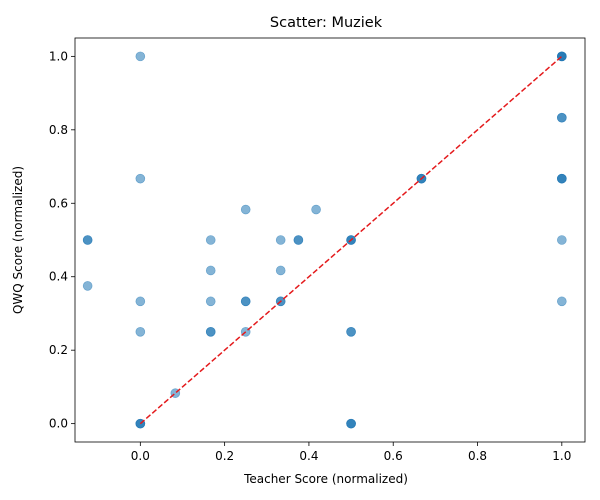  Describe the element at coordinates (308, 456) in the screenshot. I see `x-tick-label: 0.4` at that location.